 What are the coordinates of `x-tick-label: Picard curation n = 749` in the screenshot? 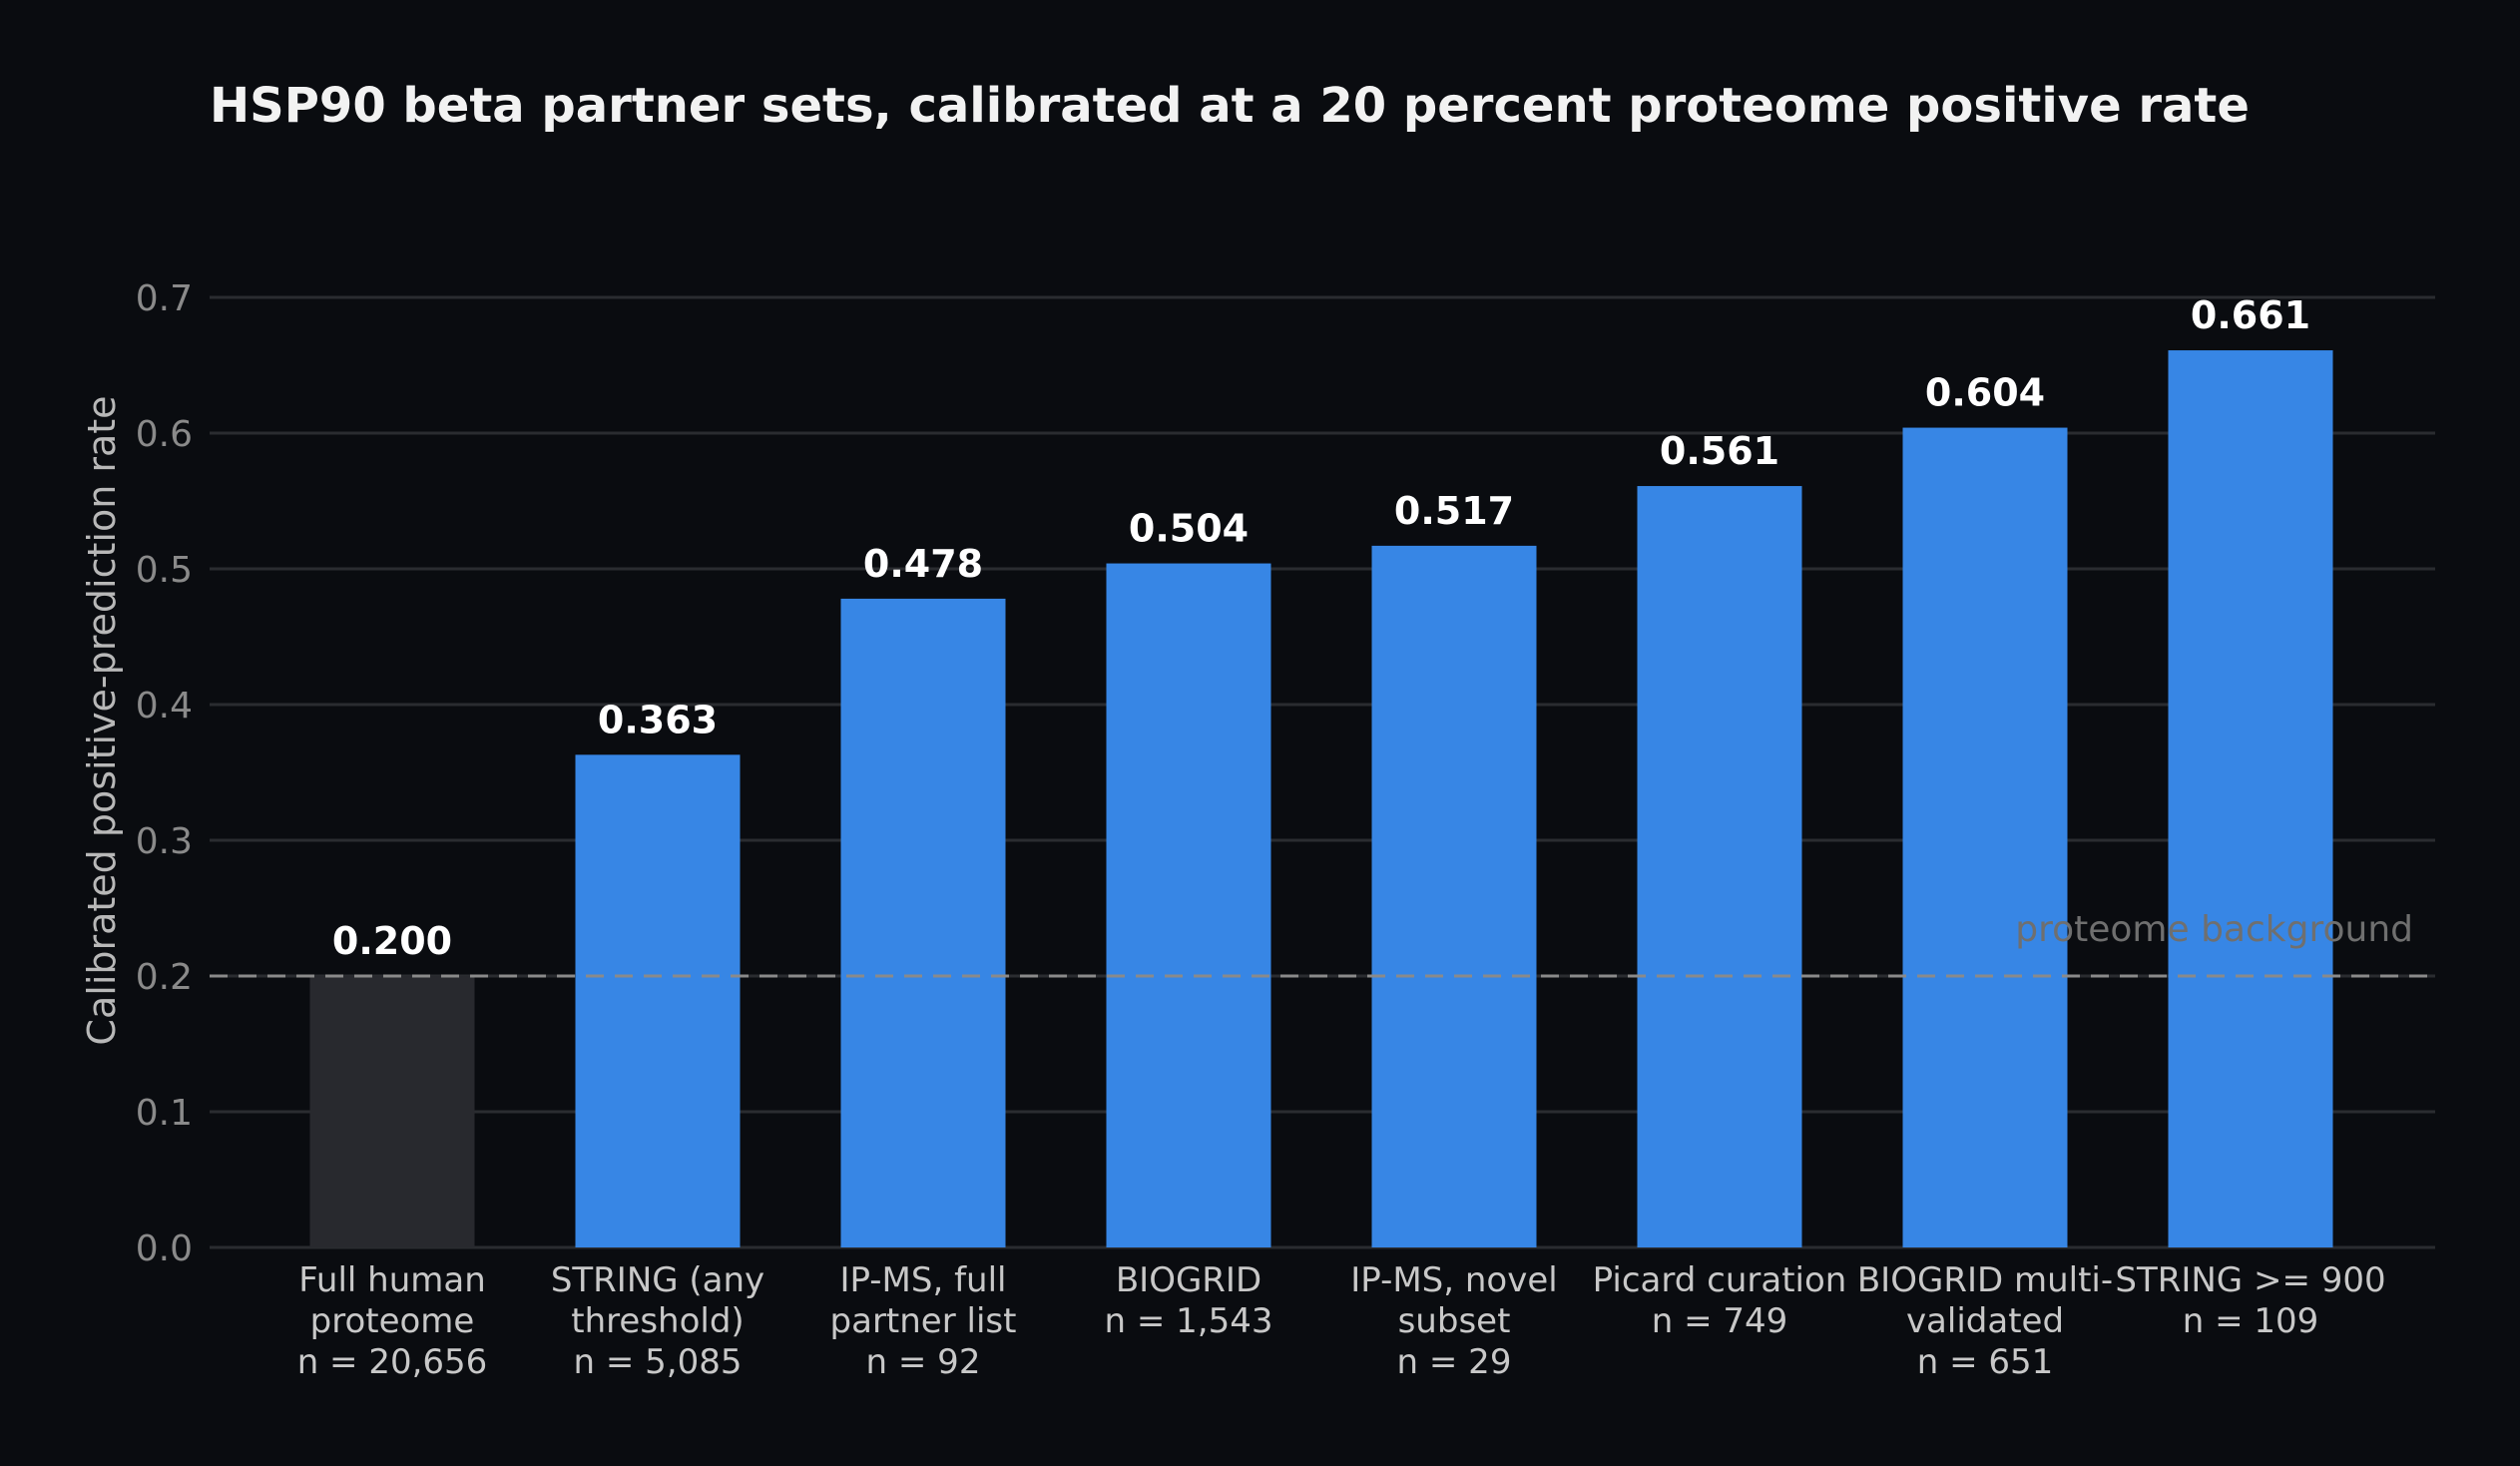 It's located at (1720, 1300).